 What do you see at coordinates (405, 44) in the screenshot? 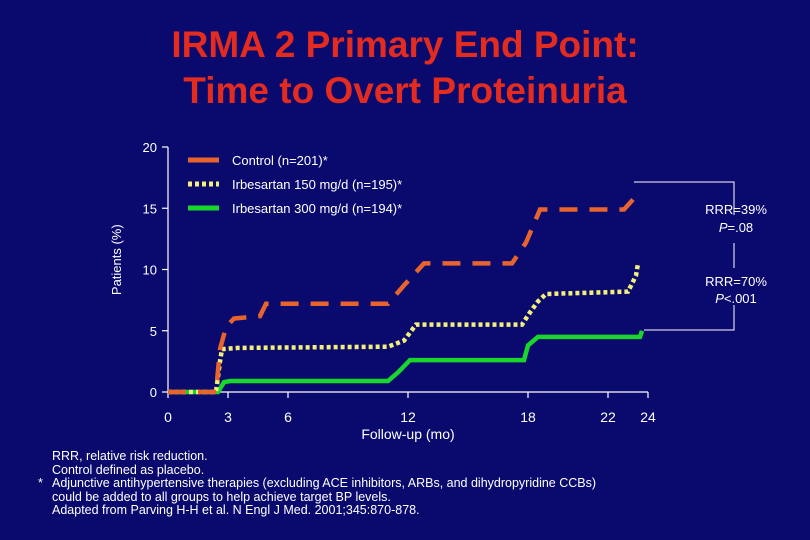
I see `title-line-1: IRMA 2 Primary End Point:` at bounding box center [405, 44].